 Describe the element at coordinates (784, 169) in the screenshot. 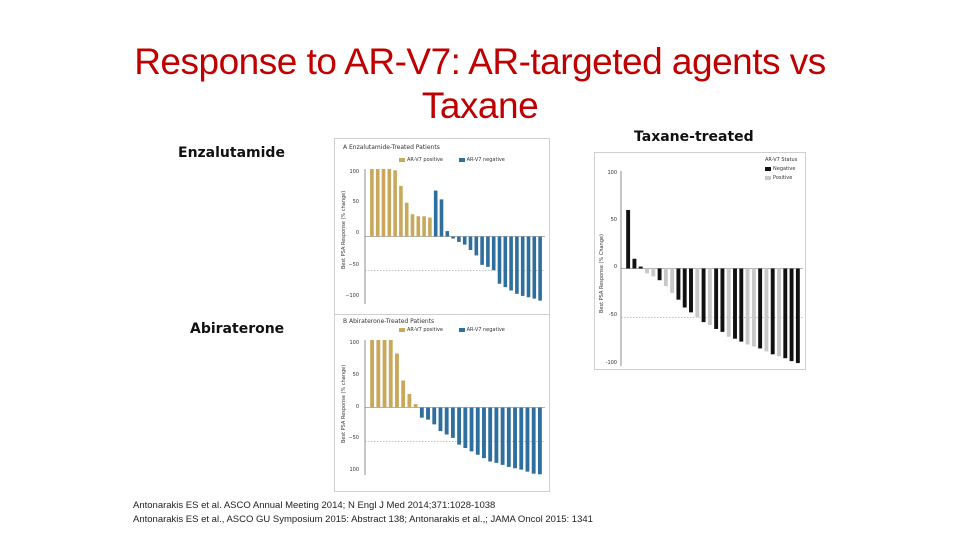

I see `taxane-legend-negative: Negative` at that location.